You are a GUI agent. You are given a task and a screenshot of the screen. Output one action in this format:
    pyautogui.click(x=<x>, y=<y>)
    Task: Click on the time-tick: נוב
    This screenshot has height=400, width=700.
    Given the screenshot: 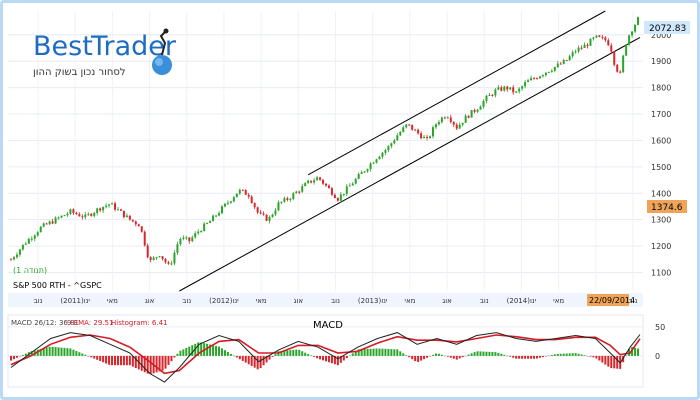 What is the action you would take?
    pyautogui.click(x=633, y=301)
    